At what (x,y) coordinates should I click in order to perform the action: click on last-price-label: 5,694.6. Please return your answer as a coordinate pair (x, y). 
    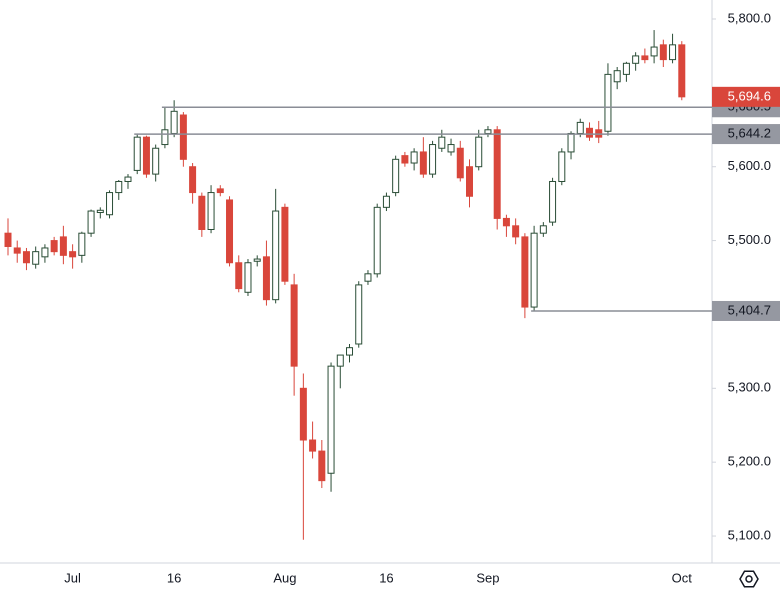
    Looking at the image, I should click on (749, 95).